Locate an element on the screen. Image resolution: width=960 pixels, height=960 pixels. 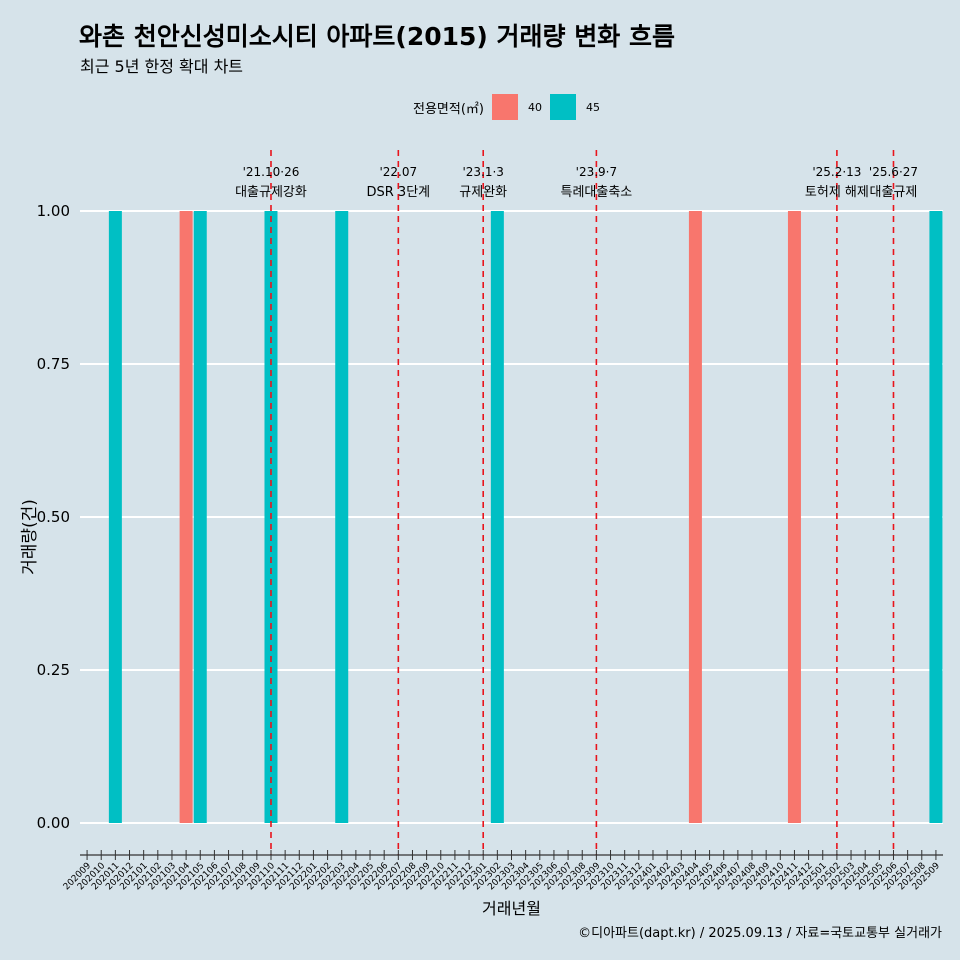
y-tick-label: 0.25 is located at coordinates (53, 670).